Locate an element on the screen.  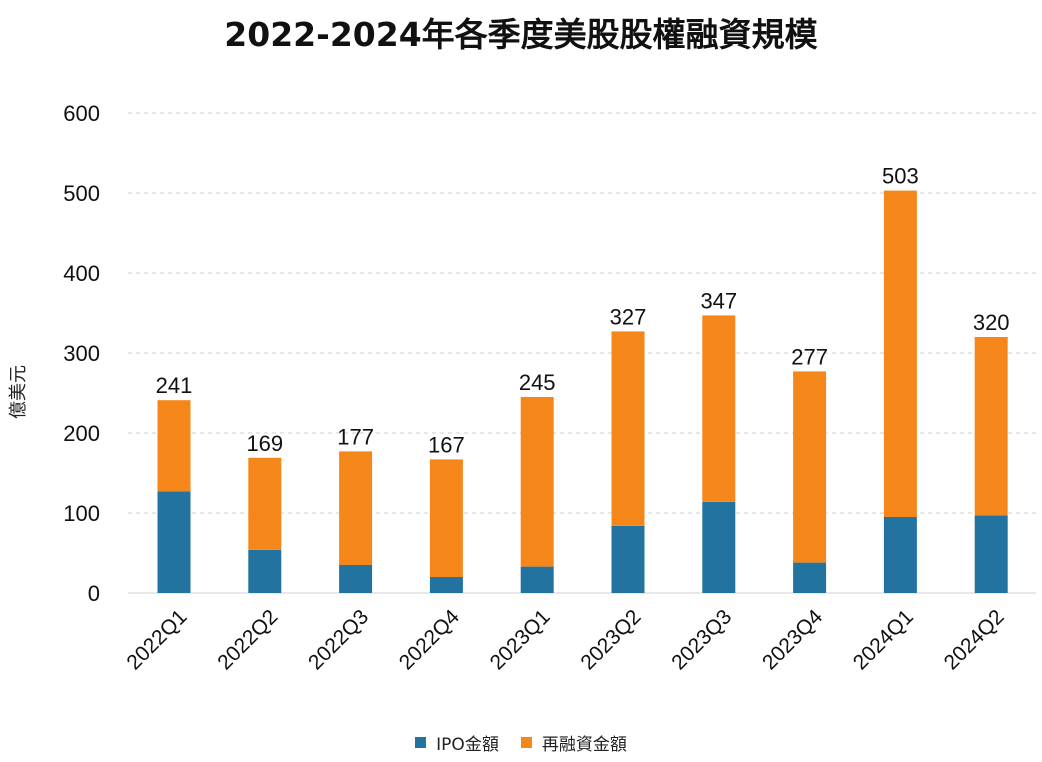
x-tick-label: 2022Q2 is located at coordinates (247, 639).